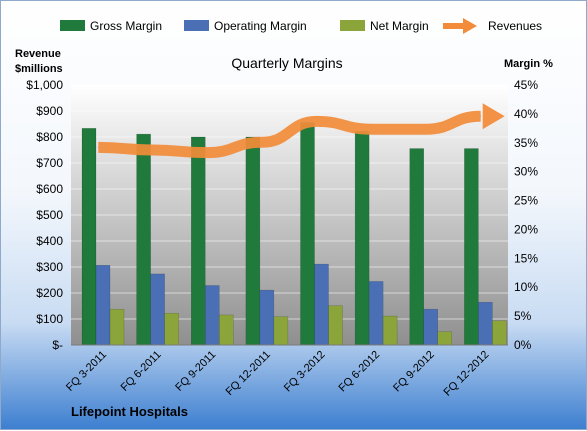  What do you see at coordinates (72, 25) in the screenshot?
I see `legend-gross-margin-swatch` at bounding box center [72, 25].